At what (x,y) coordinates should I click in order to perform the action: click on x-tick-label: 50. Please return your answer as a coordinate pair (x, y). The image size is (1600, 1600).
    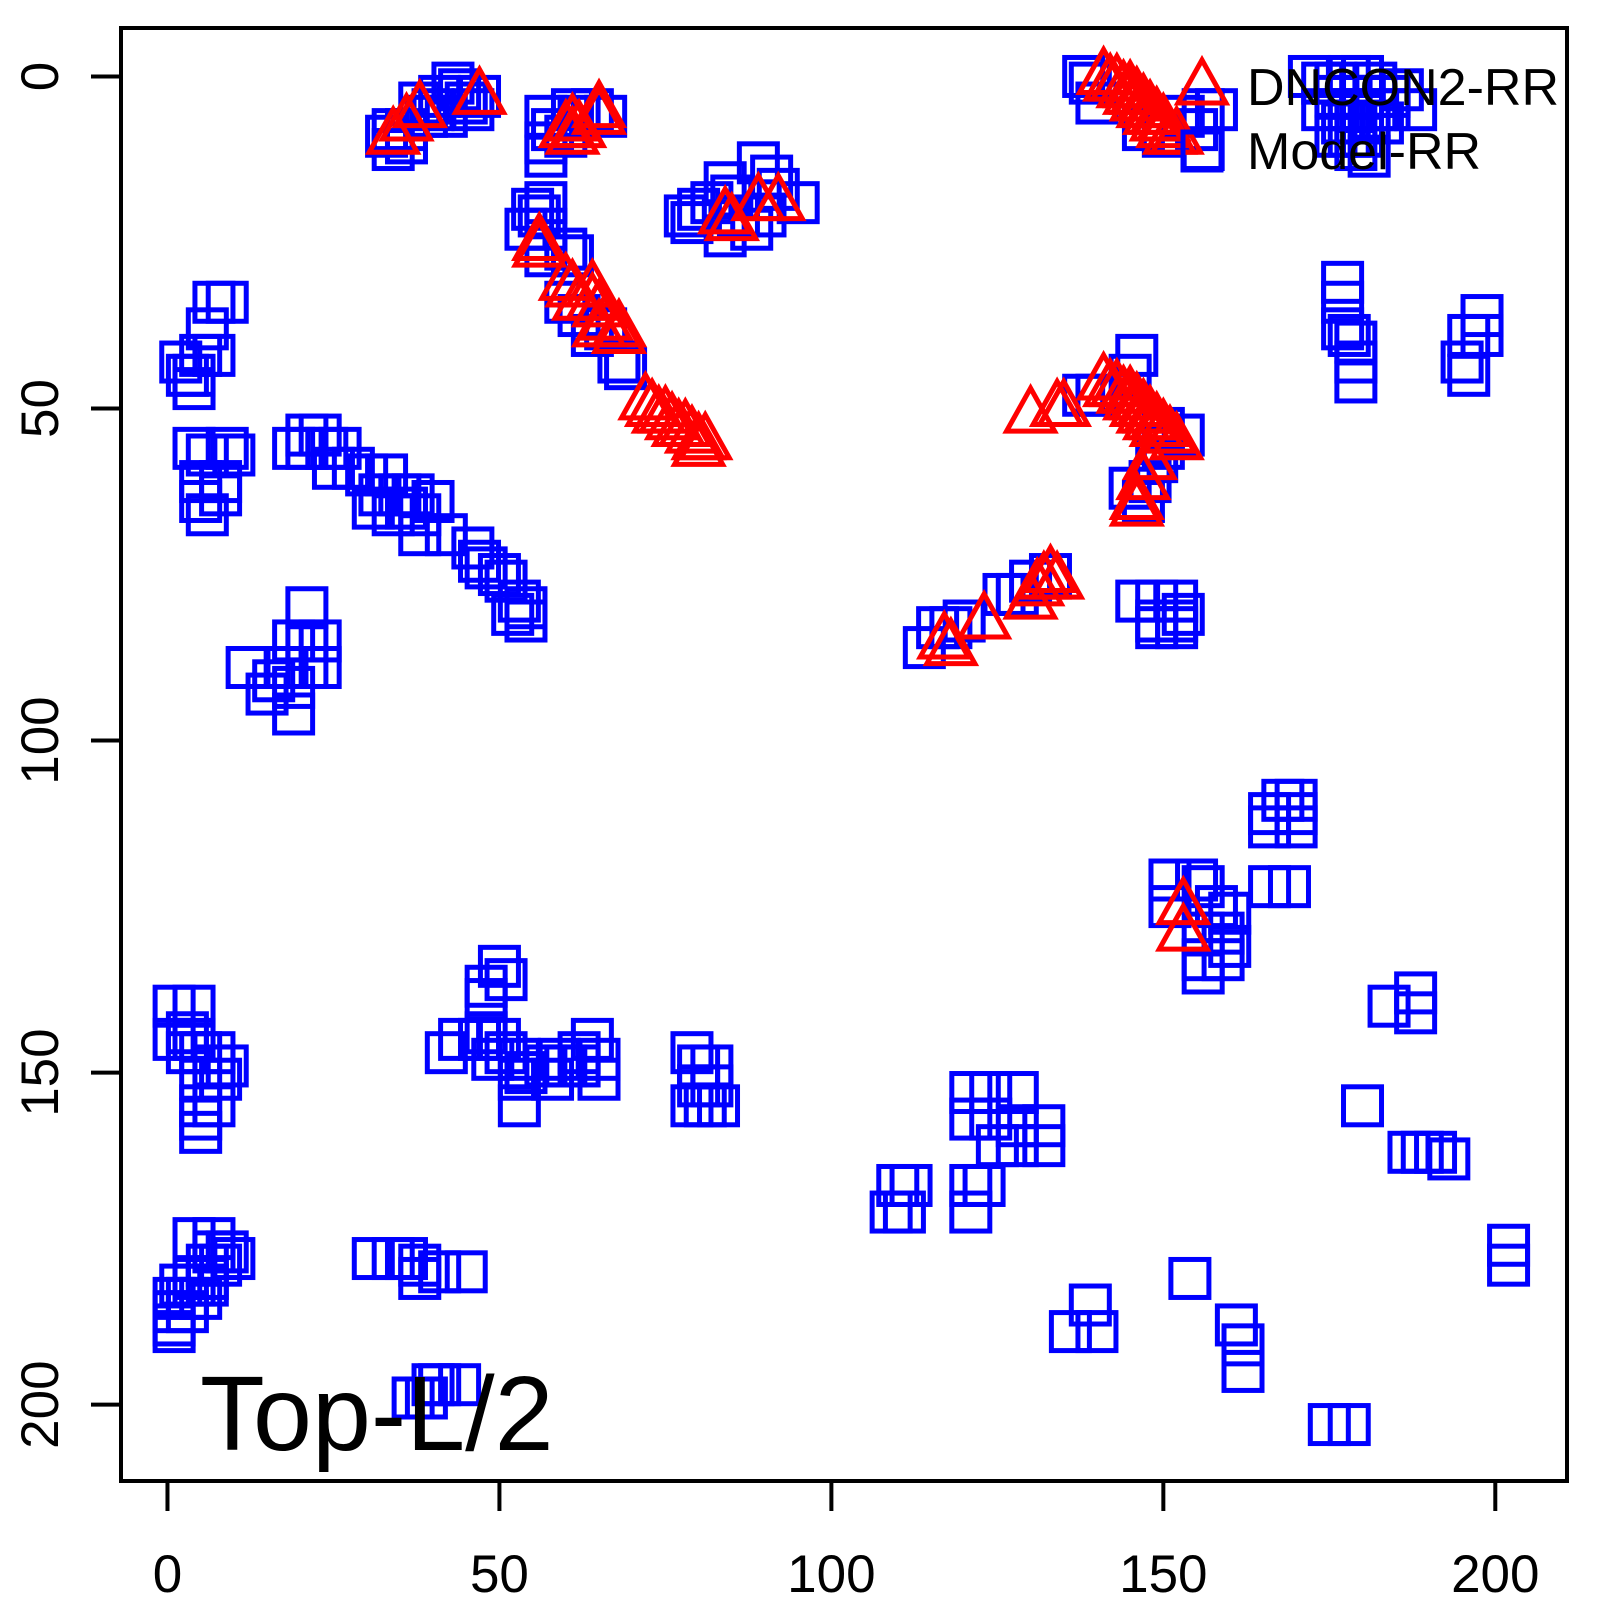
    Looking at the image, I should click on (499, 1572).